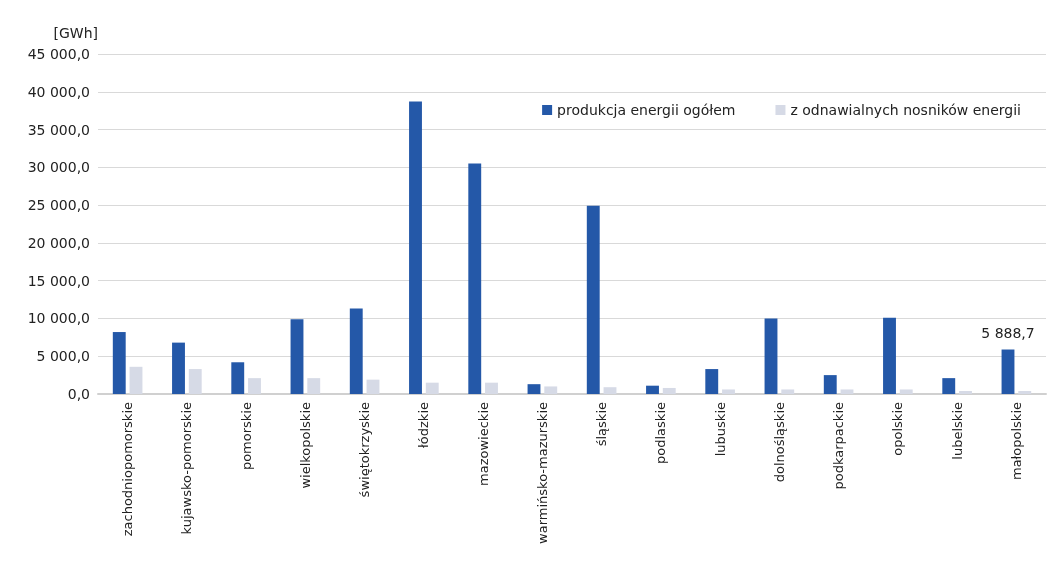 The height and width of the screenshot is (572, 1064). I want to click on x-tick-label: podkarpackie, so click(839, 446).